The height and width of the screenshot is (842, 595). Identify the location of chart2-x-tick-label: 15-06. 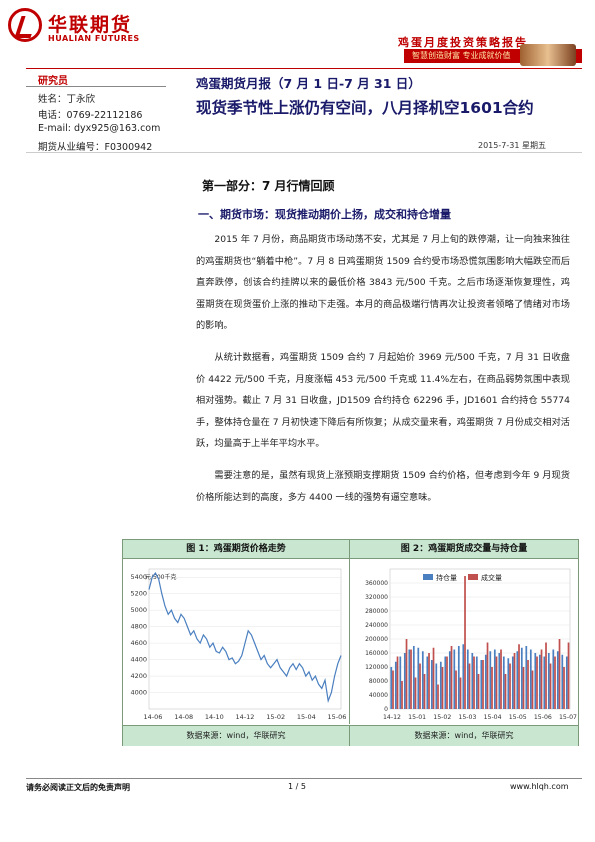
(543, 717).